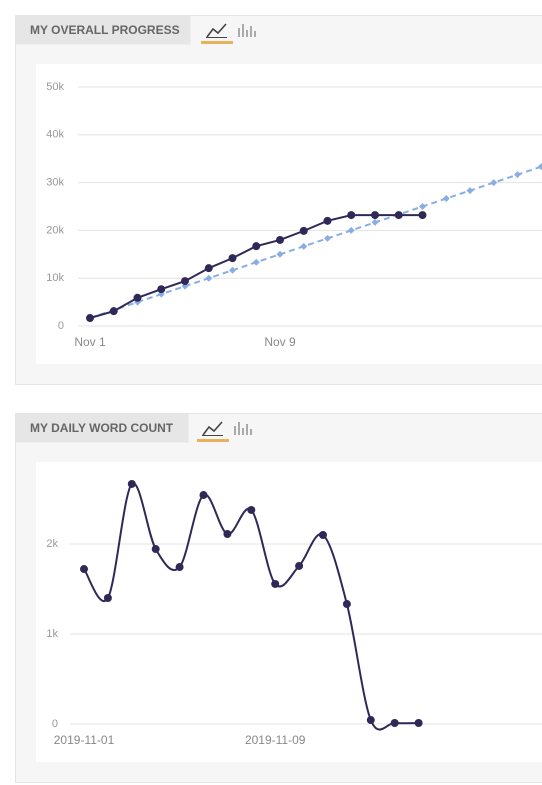  What do you see at coordinates (55, 87) in the screenshot?
I see `y-tick-label: 50k` at bounding box center [55, 87].